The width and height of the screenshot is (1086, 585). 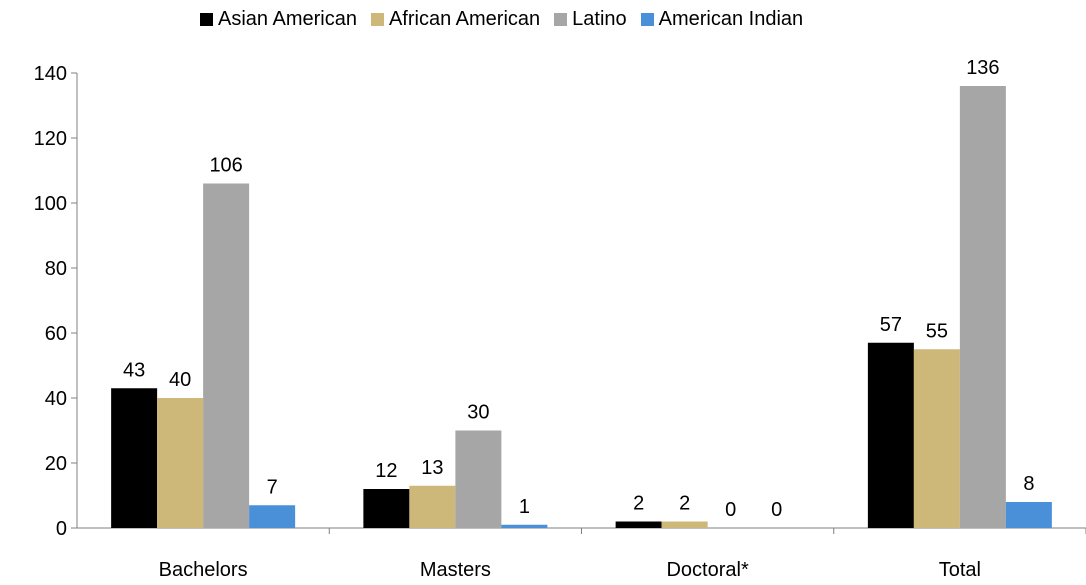 I want to click on y-tick-label: 60, so click(x=56, y=334).